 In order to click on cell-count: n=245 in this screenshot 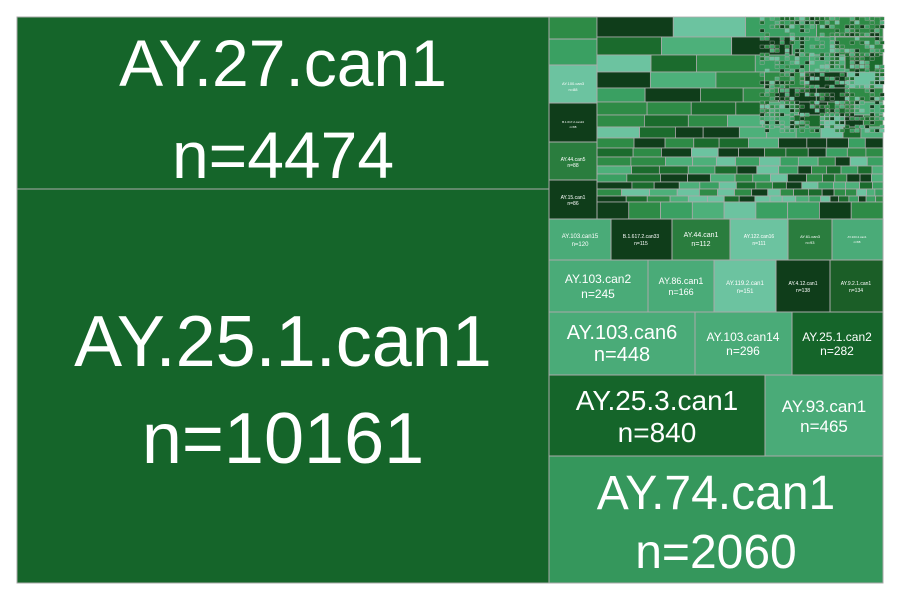, I will do `click(598, 294)`.